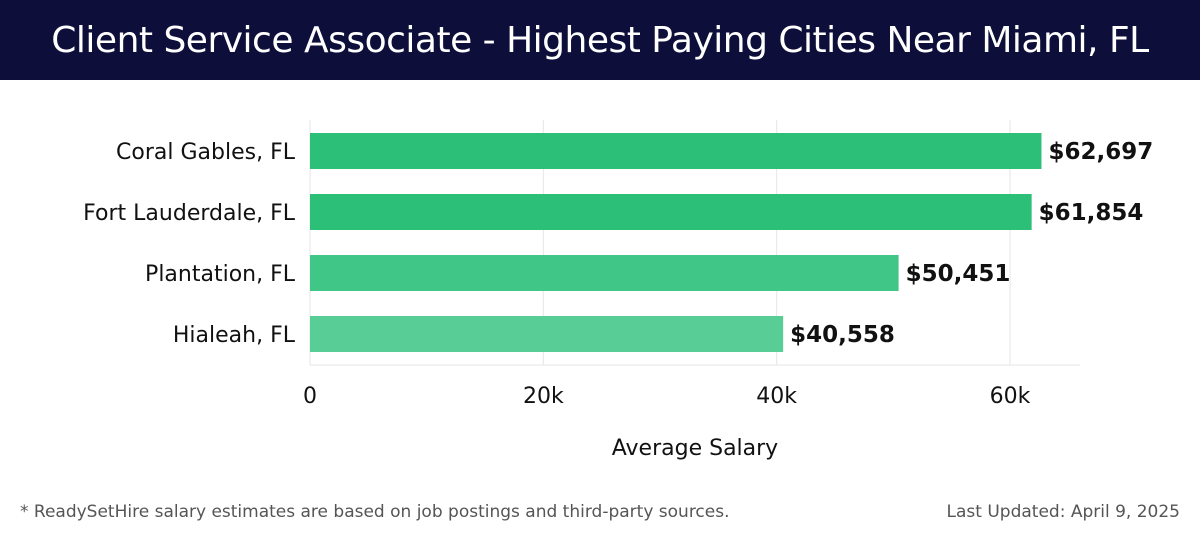 This screenshot has width=1200, height=540. Describe the element at coordinates (667, 396) in the screenshot. I see `x-tick-labels: 0 20k 40k 60k` at that location.